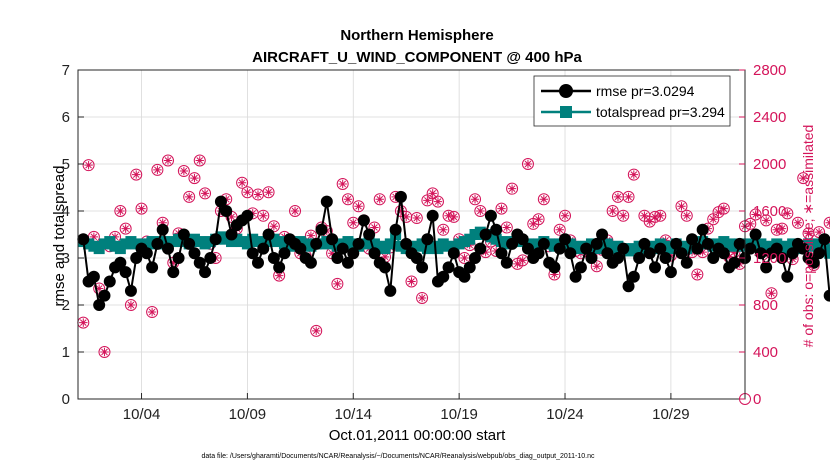  I want to click on y-axis-right: 0 400 800 1200 1600 2000 2400 2800, so click(762, 235).